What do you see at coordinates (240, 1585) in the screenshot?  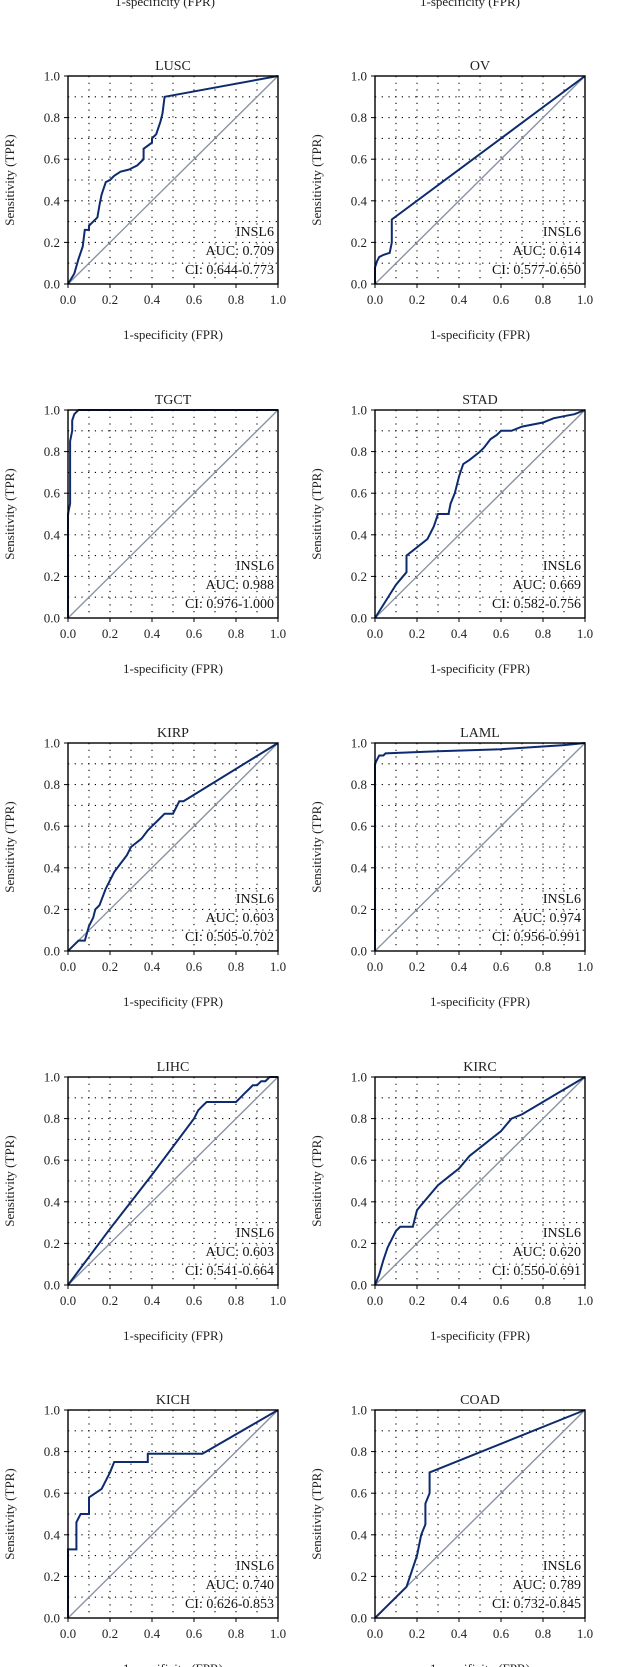 I see `auc-value: AUC: 0.740` at bounding box center [240, 1585].